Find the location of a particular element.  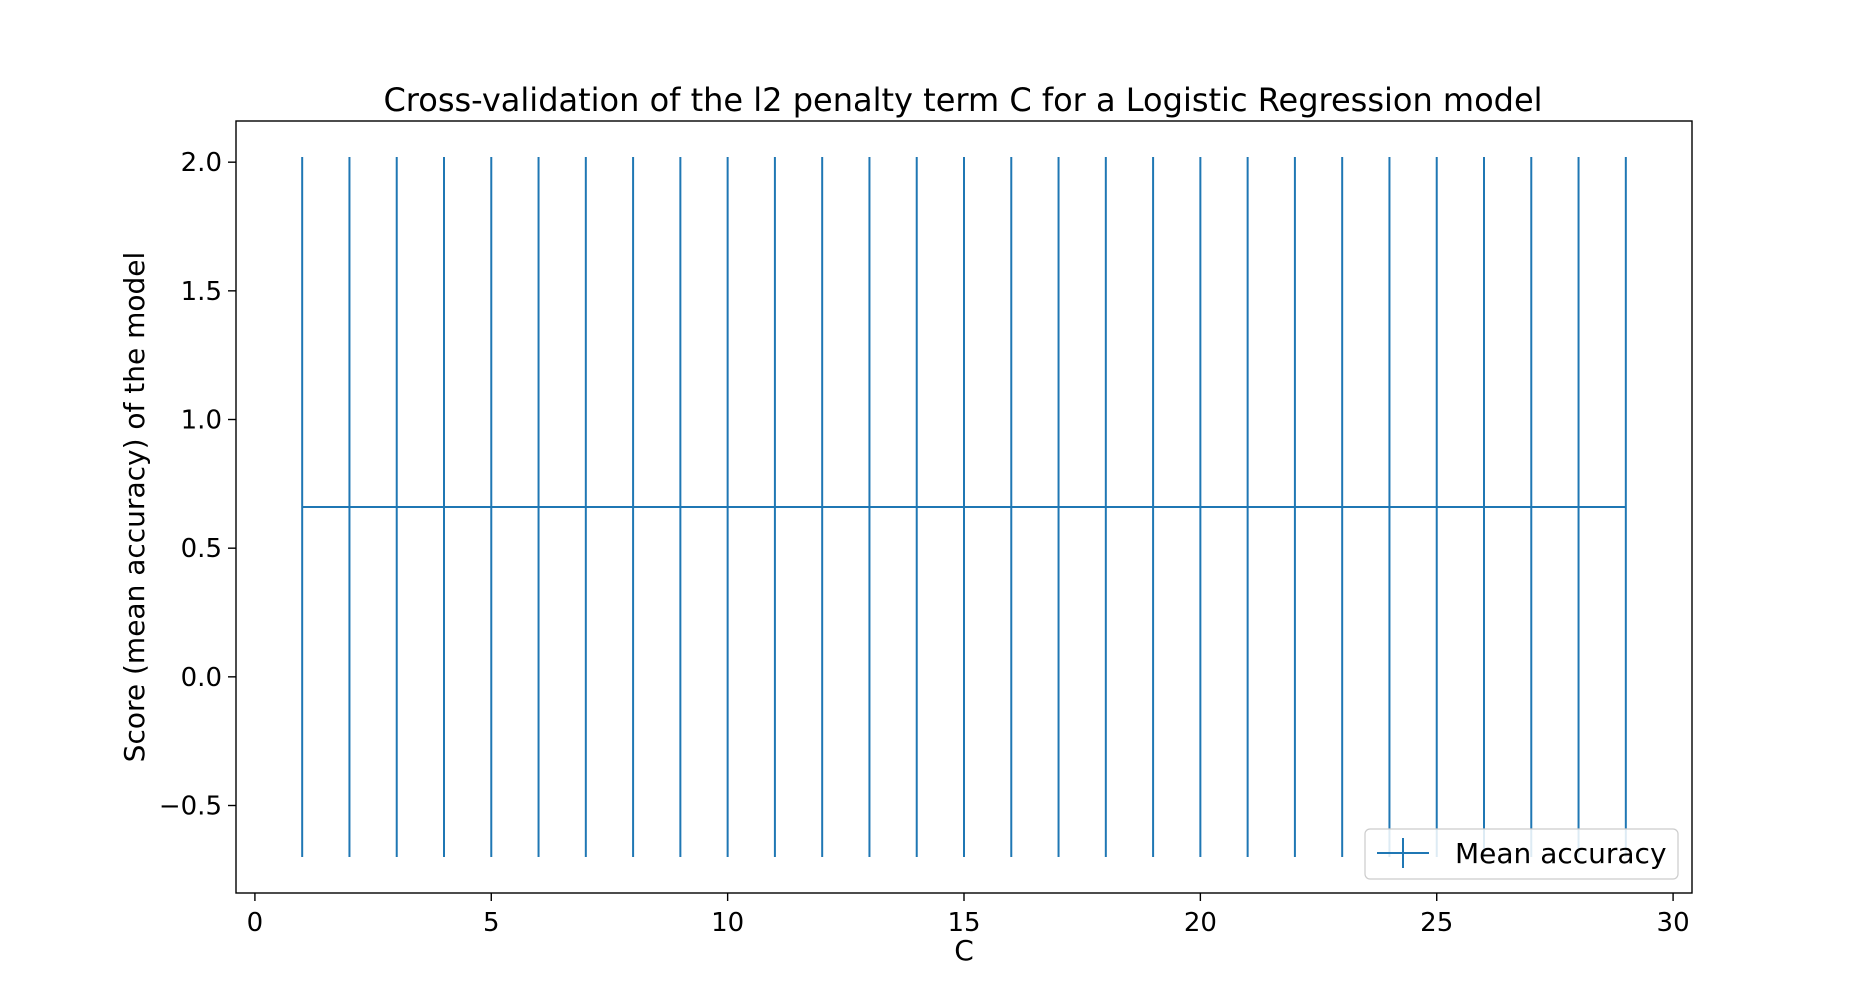

x-tick-label: 10 is located at coordinates (727, 923).